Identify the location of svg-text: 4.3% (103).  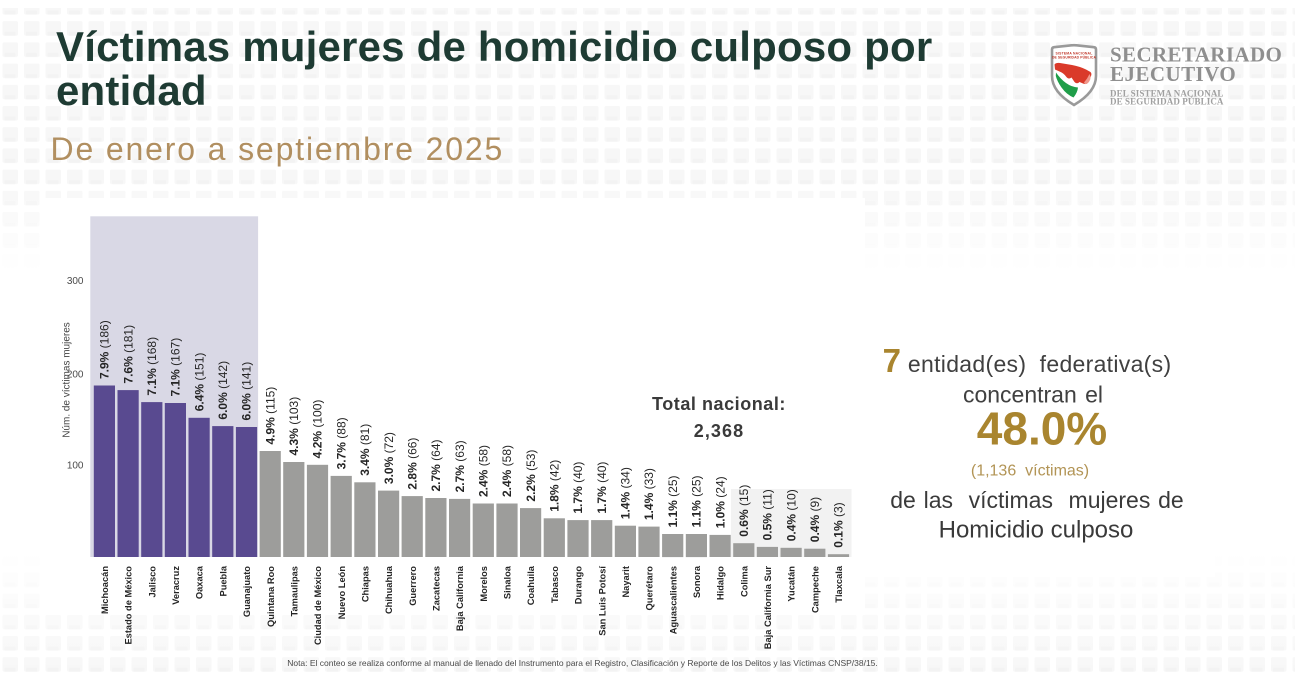
(294, 426).